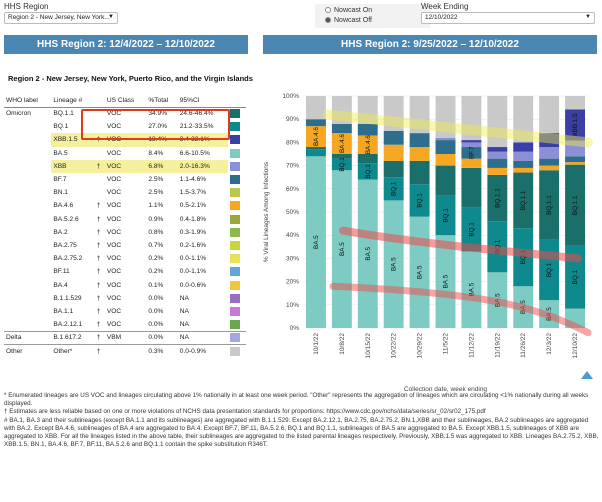  I want to click on header-pct: %Total, so click(162, 101).